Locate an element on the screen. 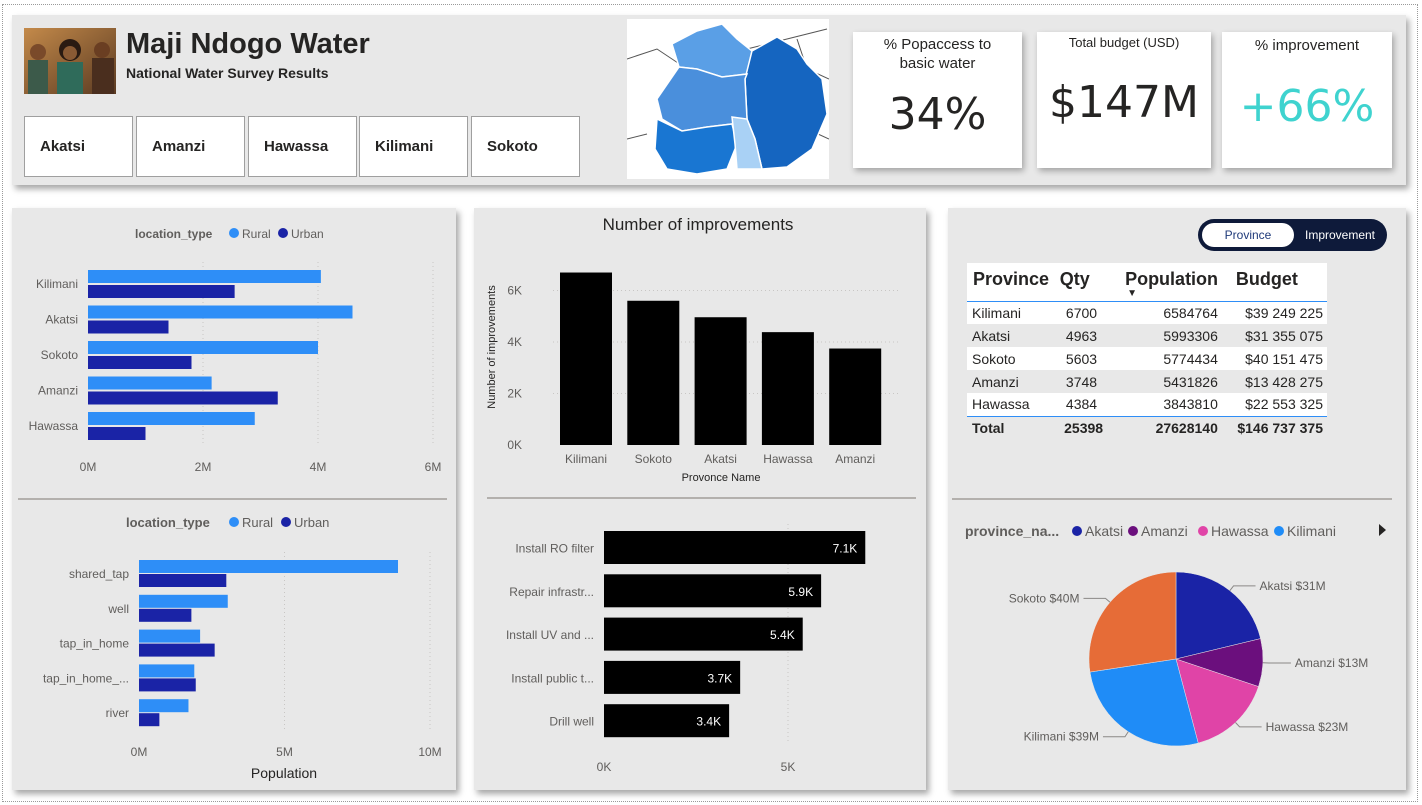 This screenshot has width=1422, height=805. y-tick-label: 0K is located at coordinates (514, 445).